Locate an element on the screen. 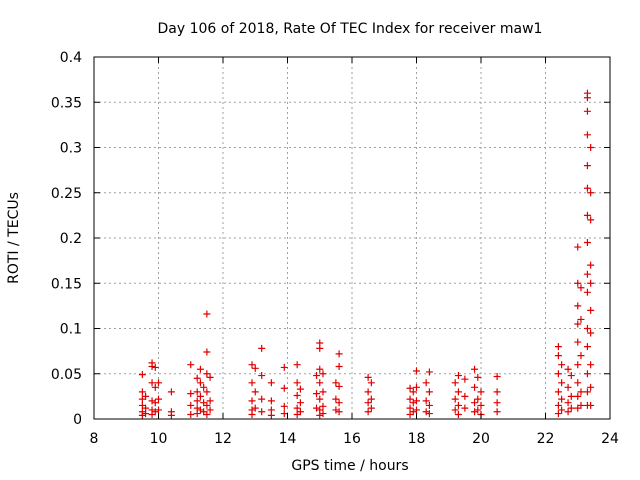 The width and height of the screenshot is (640, 480). x-tick-label: 24 is located at coordinates (610, 439).